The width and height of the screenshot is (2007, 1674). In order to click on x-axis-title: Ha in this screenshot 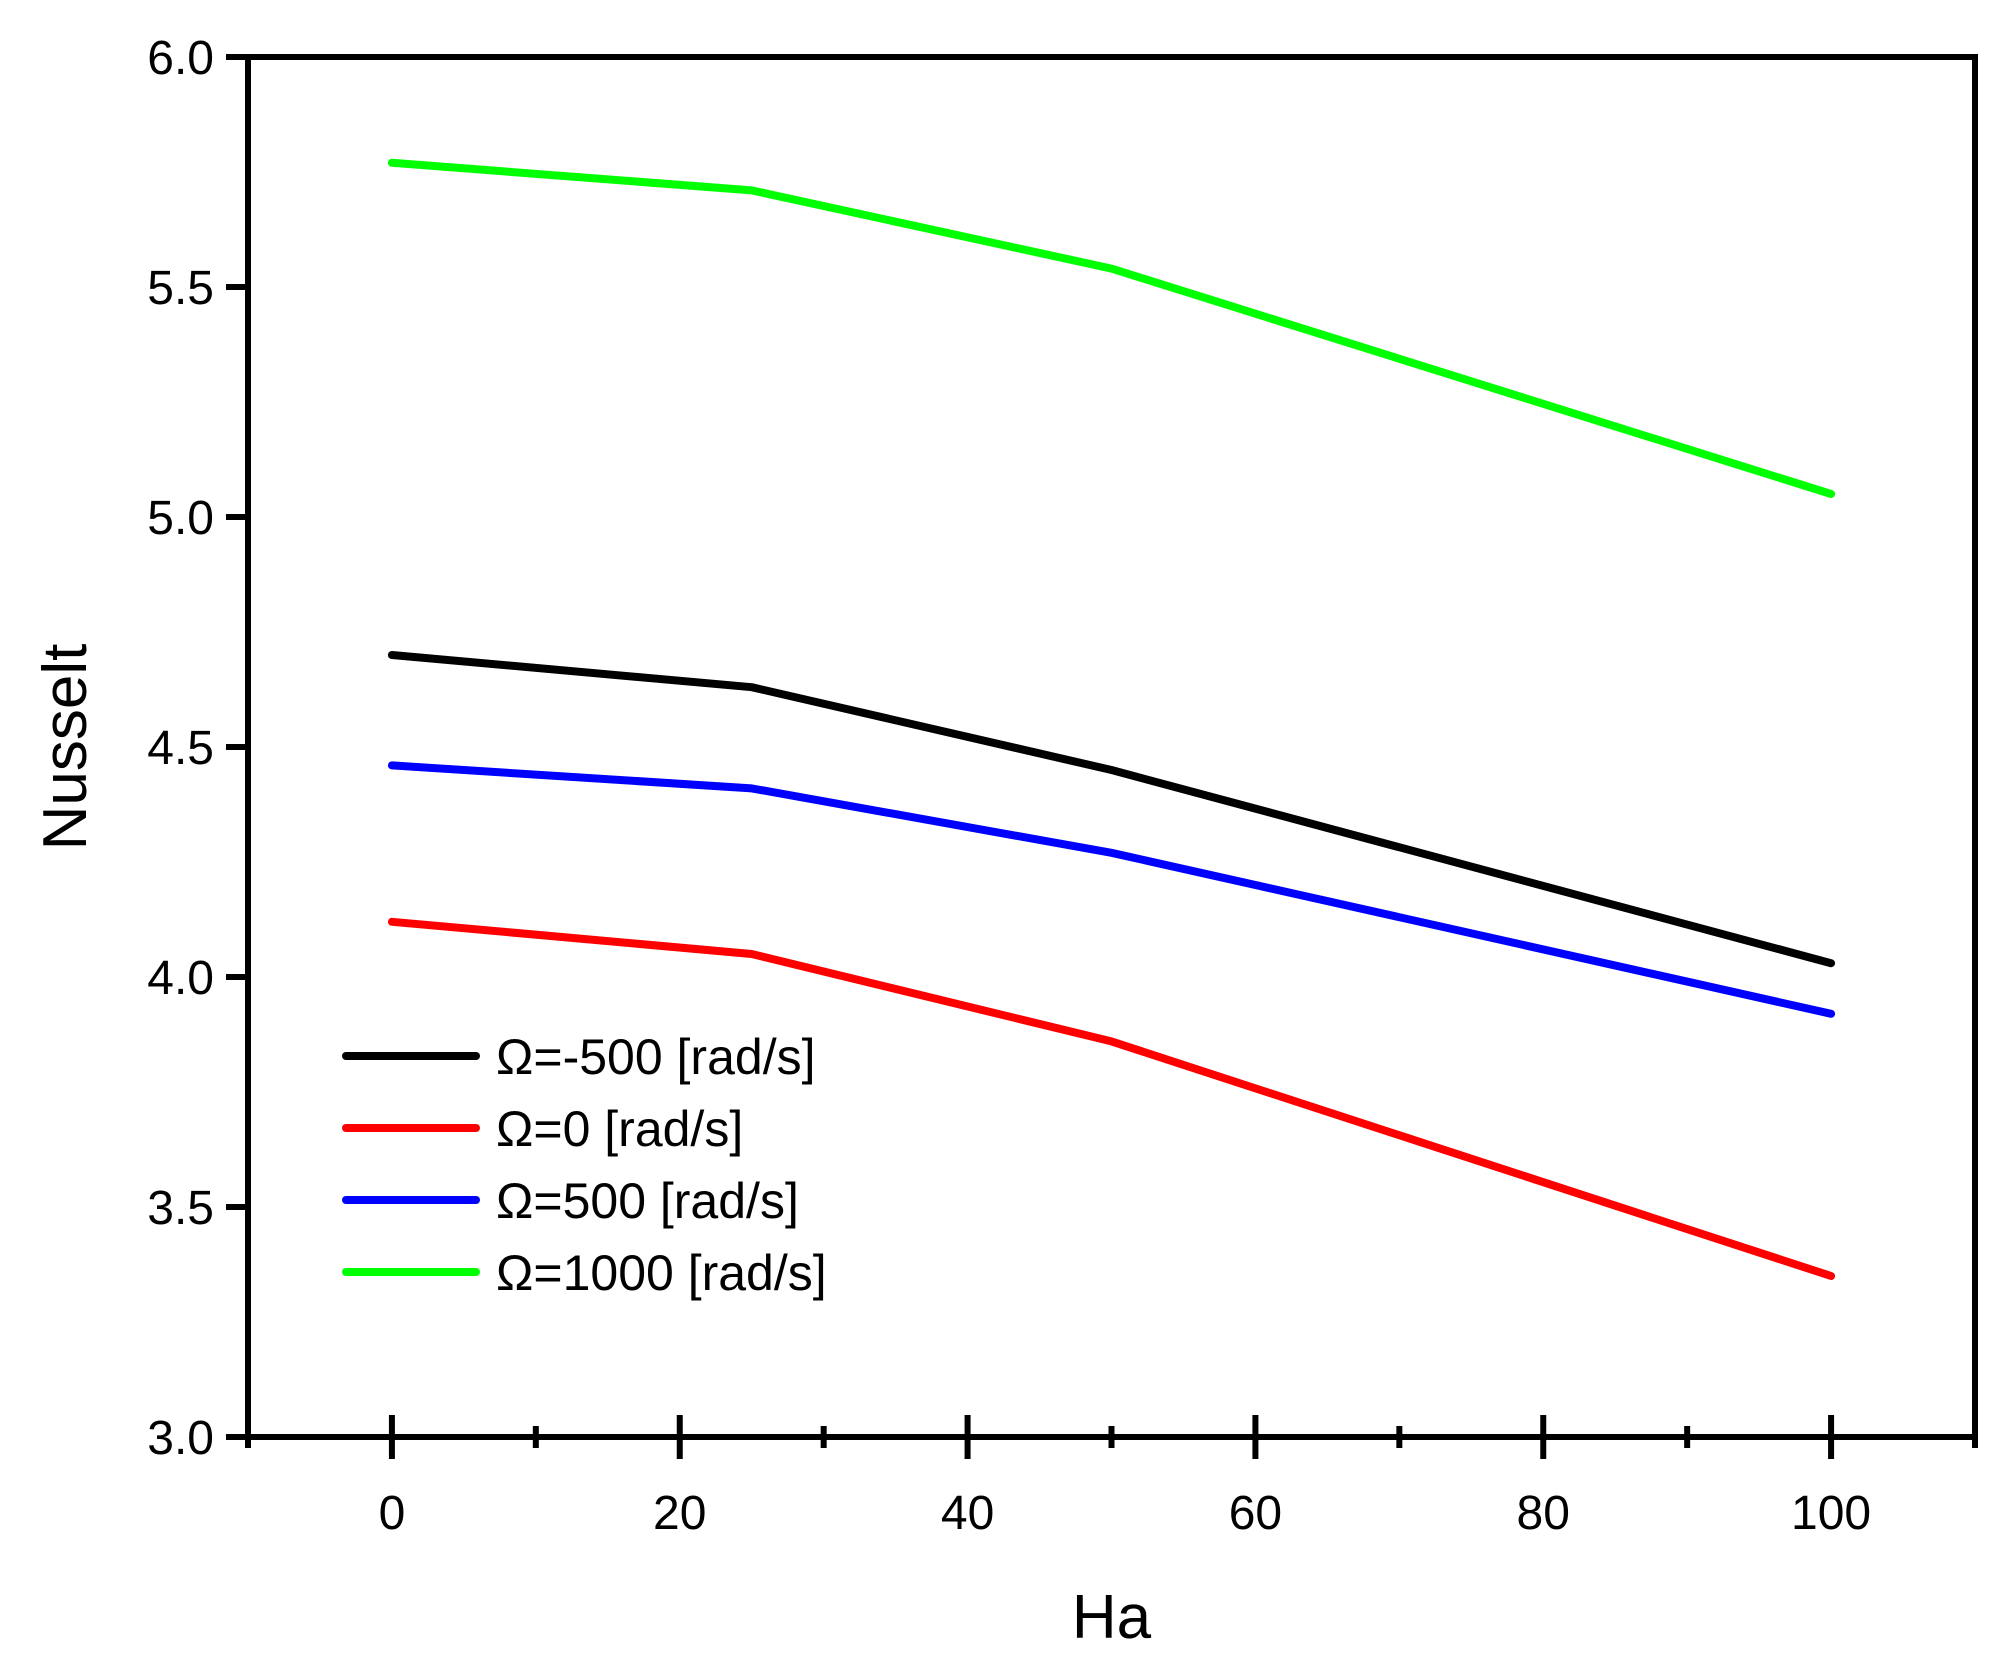, I will do `click(1112, 1617)`.